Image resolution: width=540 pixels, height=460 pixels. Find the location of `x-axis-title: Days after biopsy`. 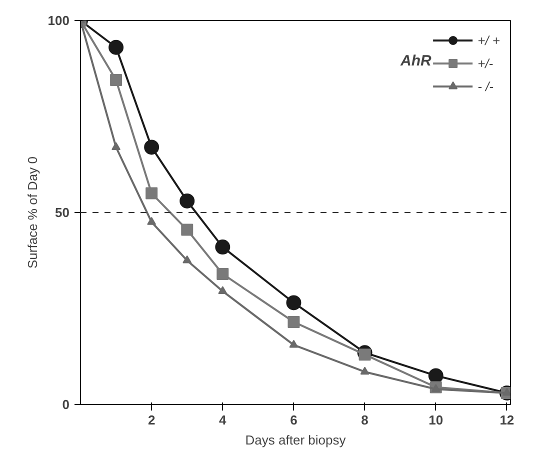

x-axis-title: Days after biopsy is located at coordinates (295, 440).